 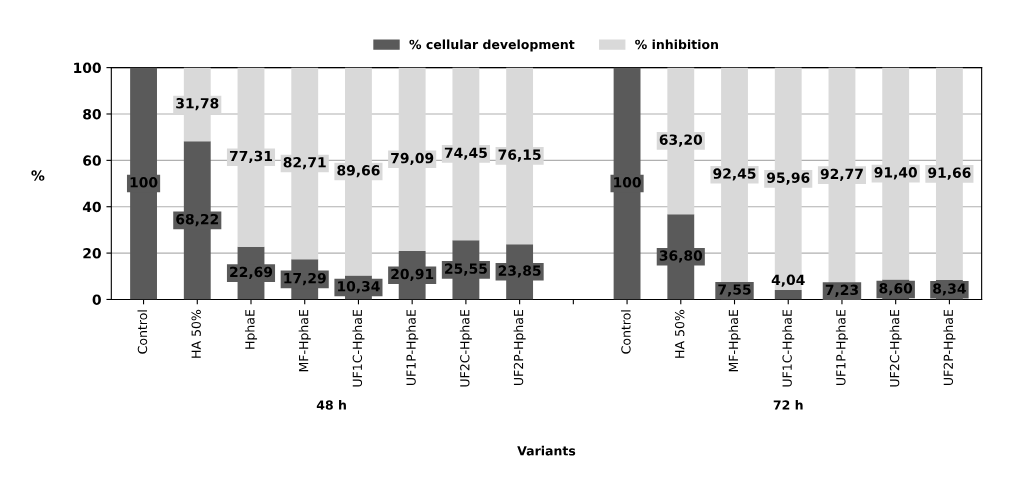 What do you see at coordinates (251, 272) in the screenshot?
I see `data-label: 22,69` at bounding box center [251, 272].